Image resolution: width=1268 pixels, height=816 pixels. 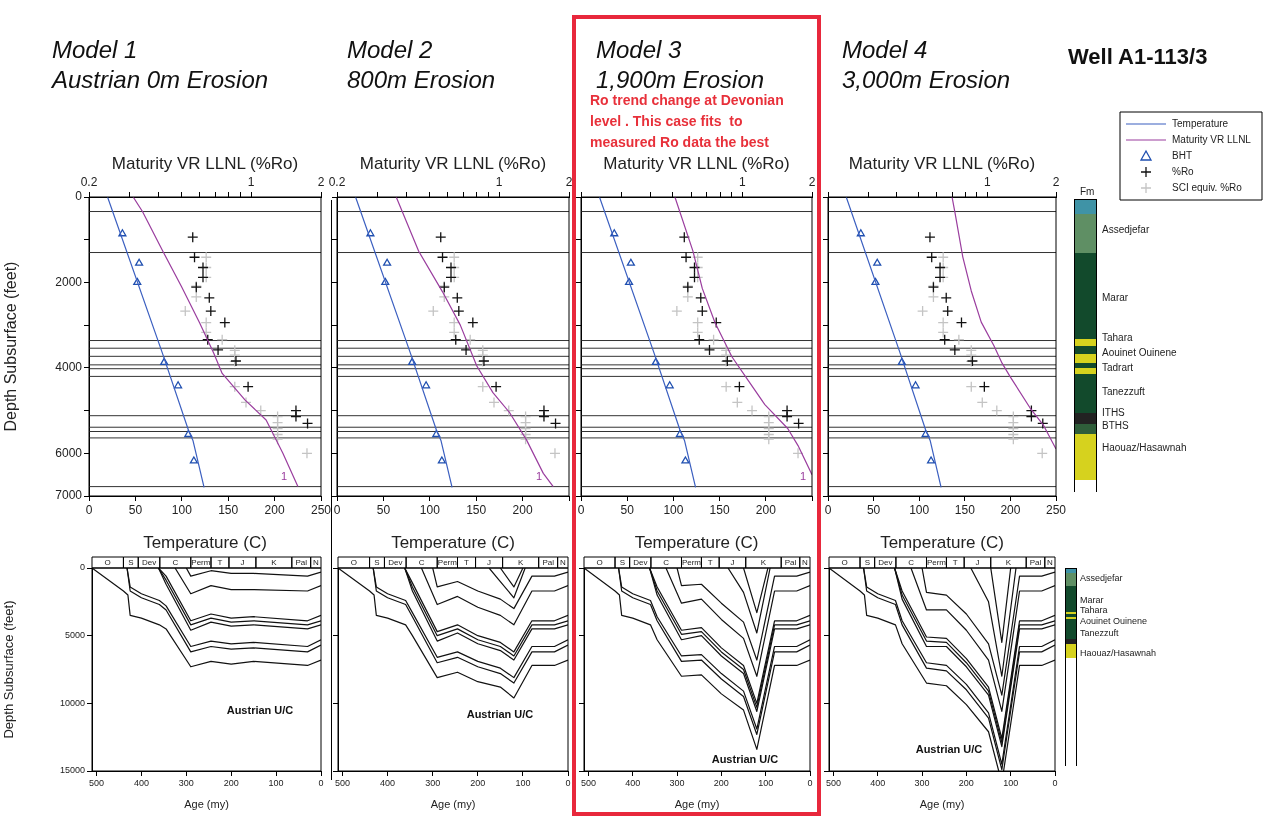 I want to click on text: Ro trend change at Devonian level . This case fits to measured Ro data the best, so click(x=687, y=121).